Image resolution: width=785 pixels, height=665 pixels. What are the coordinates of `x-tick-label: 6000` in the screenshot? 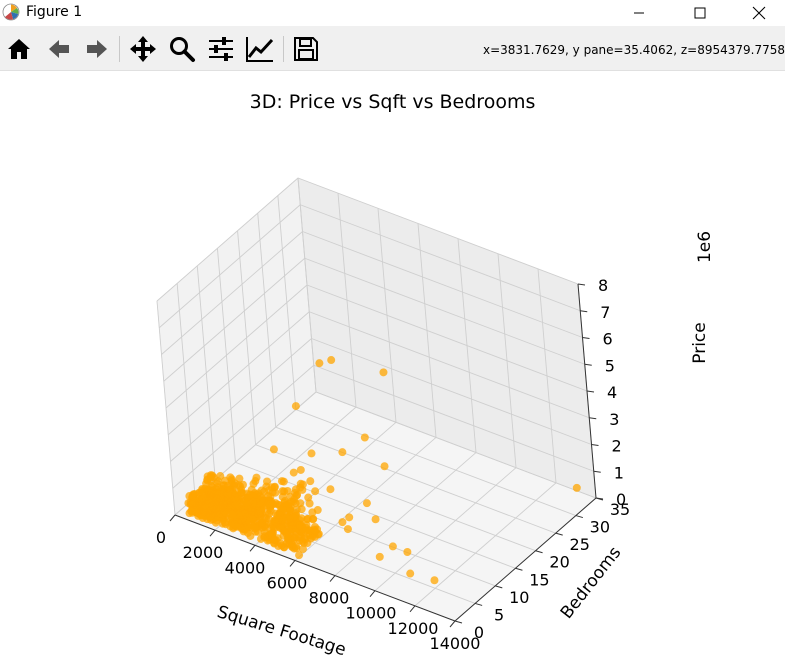 It's located at (287, 582).